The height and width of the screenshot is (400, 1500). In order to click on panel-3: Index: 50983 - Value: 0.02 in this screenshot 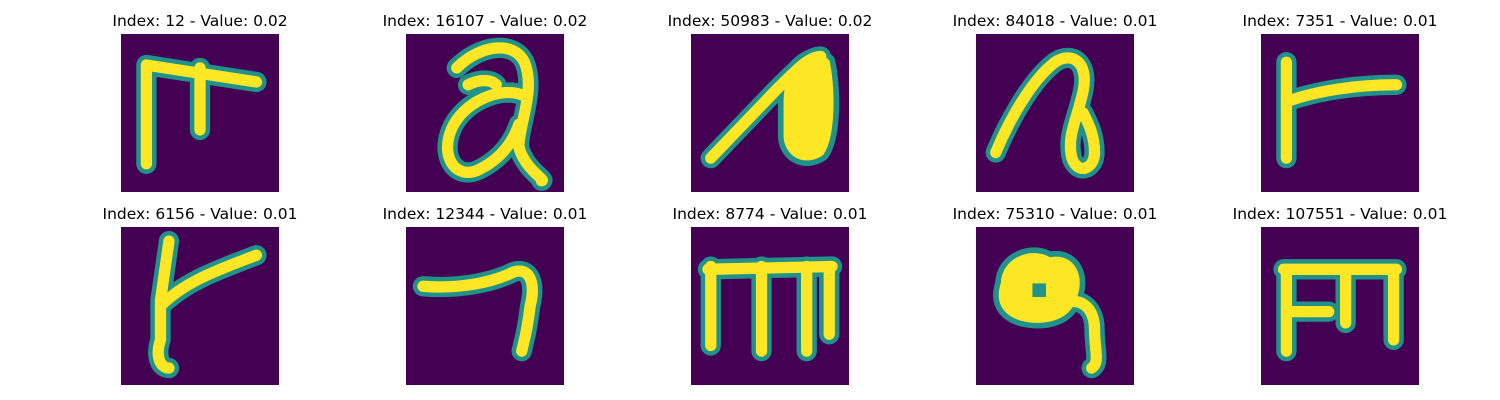, I will do `click(770, 102)`.